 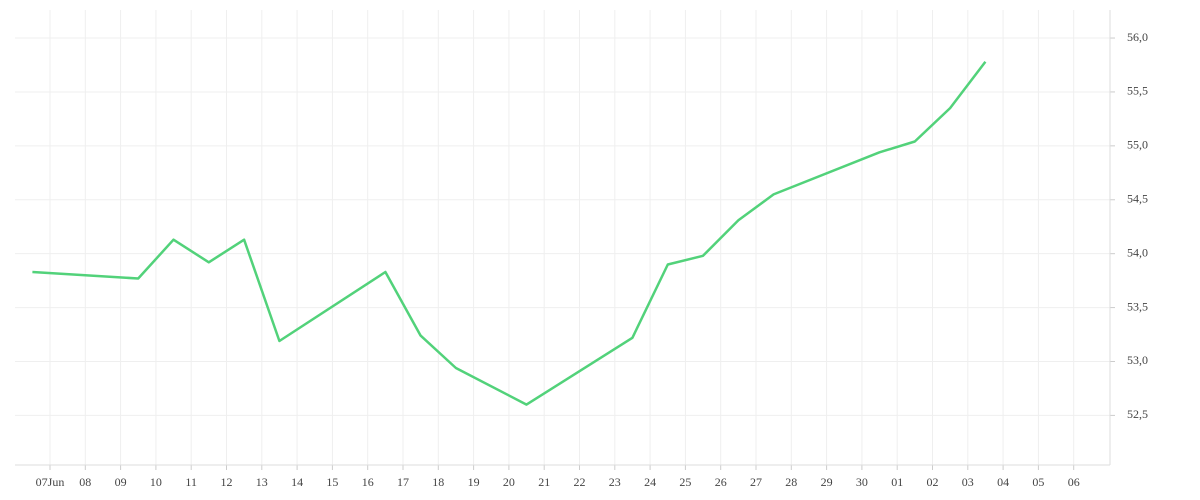 I want to click on x-tick-label: 05, so click(x=1038, y=482).